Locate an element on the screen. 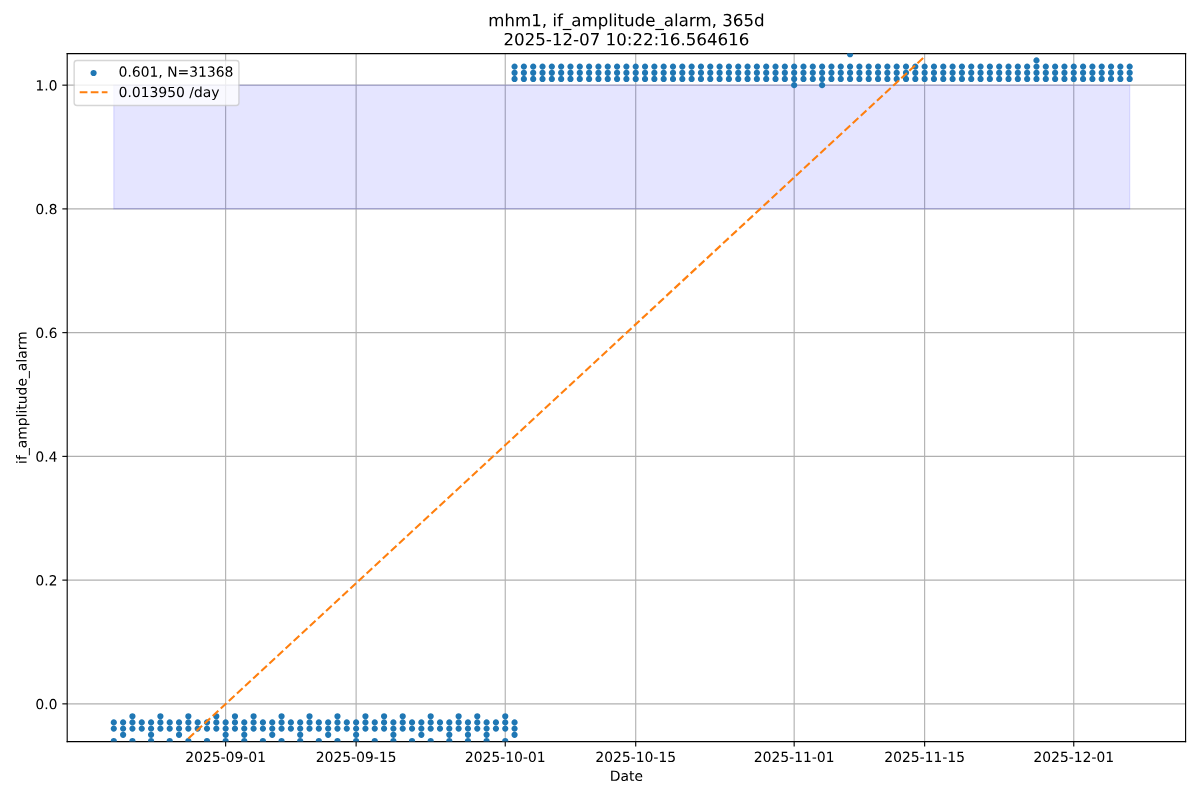  y-tick-label: 0.8 is located at coordinates (46, 209).